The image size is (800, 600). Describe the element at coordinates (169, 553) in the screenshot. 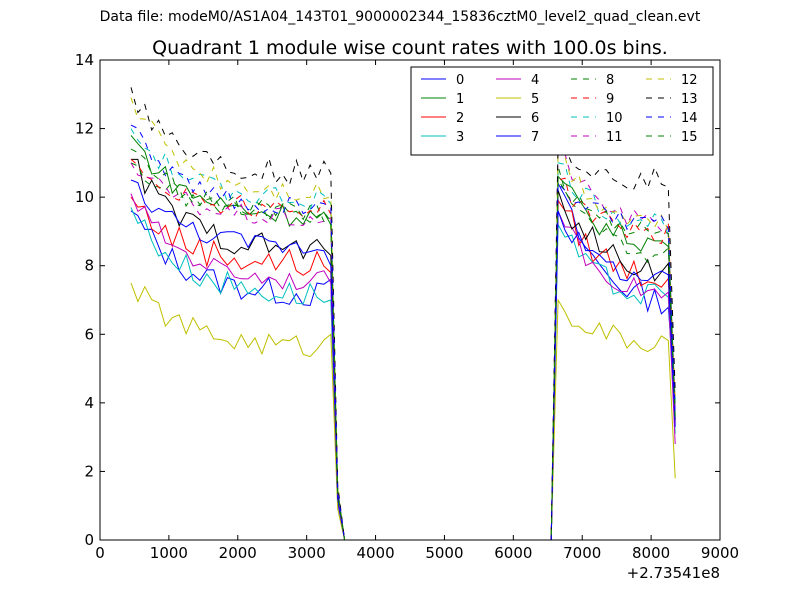

I see `x-tick-label: 1000` at that location.